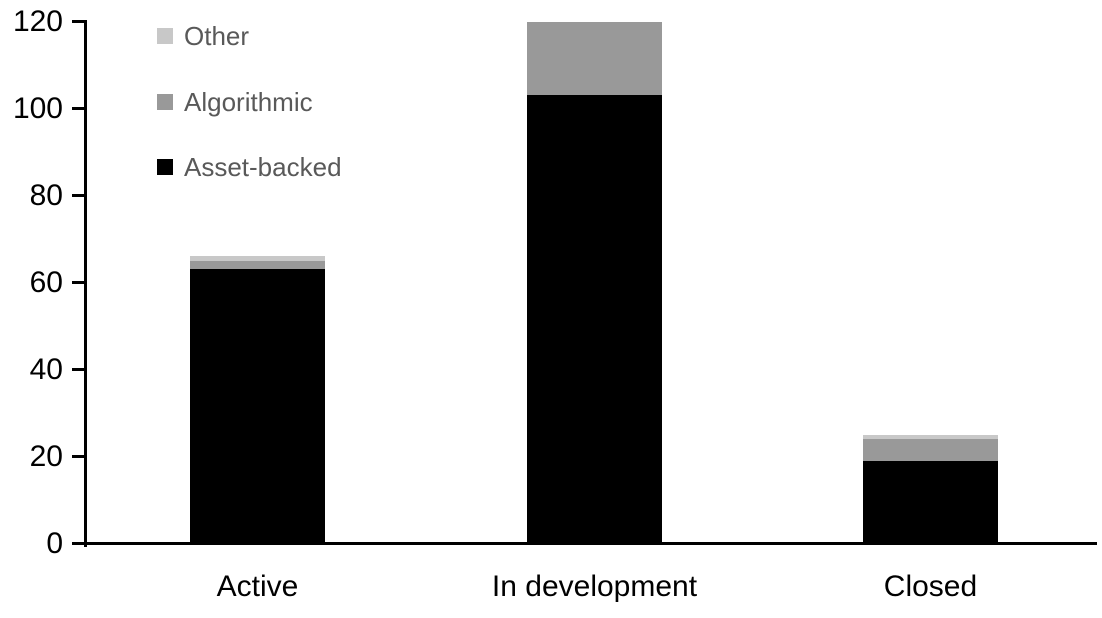  What do you see at coordinates (263, 167) in the screenshot?
I see `legend-label: Asset-backed` at bounding box center [263, 167].